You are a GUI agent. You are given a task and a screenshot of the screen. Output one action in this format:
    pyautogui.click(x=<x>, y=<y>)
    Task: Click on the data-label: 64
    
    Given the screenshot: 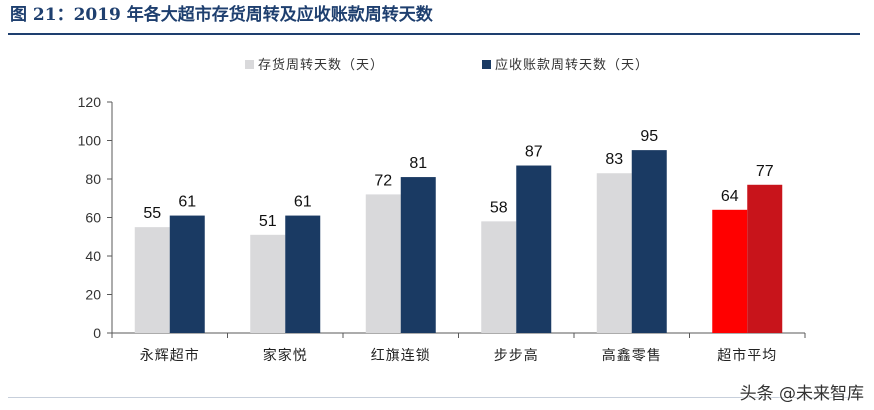 What is the action you would take?
    pyautogui.click(x=730, y=196)
    